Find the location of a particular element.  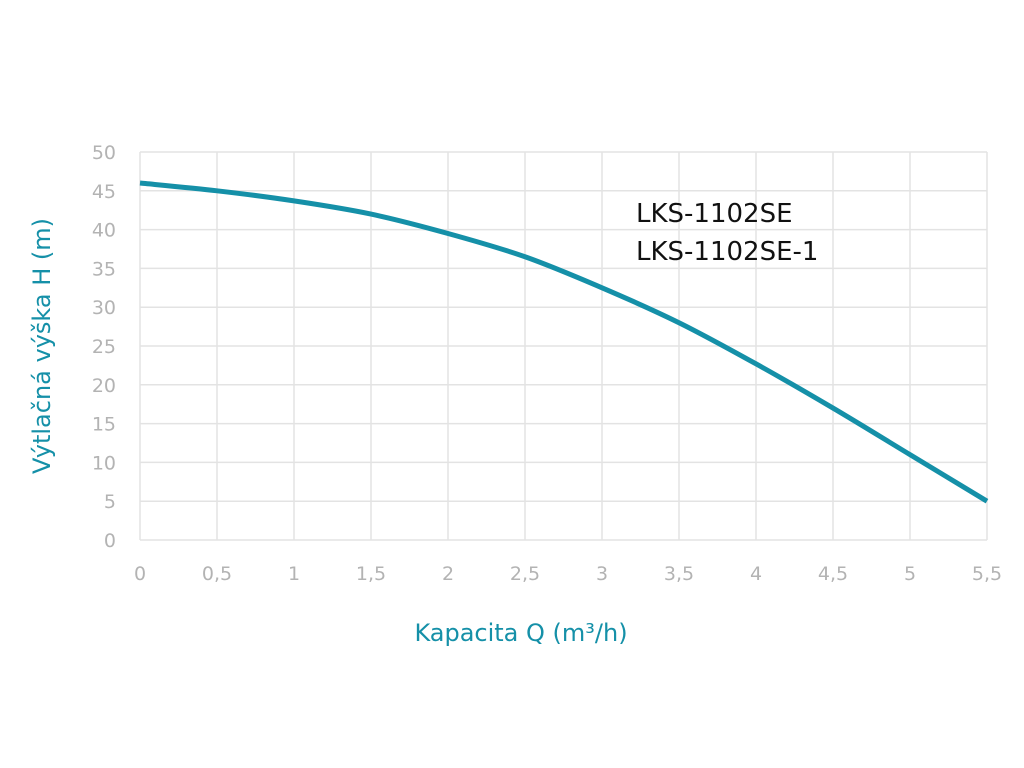

y-tick-label: 10 is located at coordinates (104, 463).